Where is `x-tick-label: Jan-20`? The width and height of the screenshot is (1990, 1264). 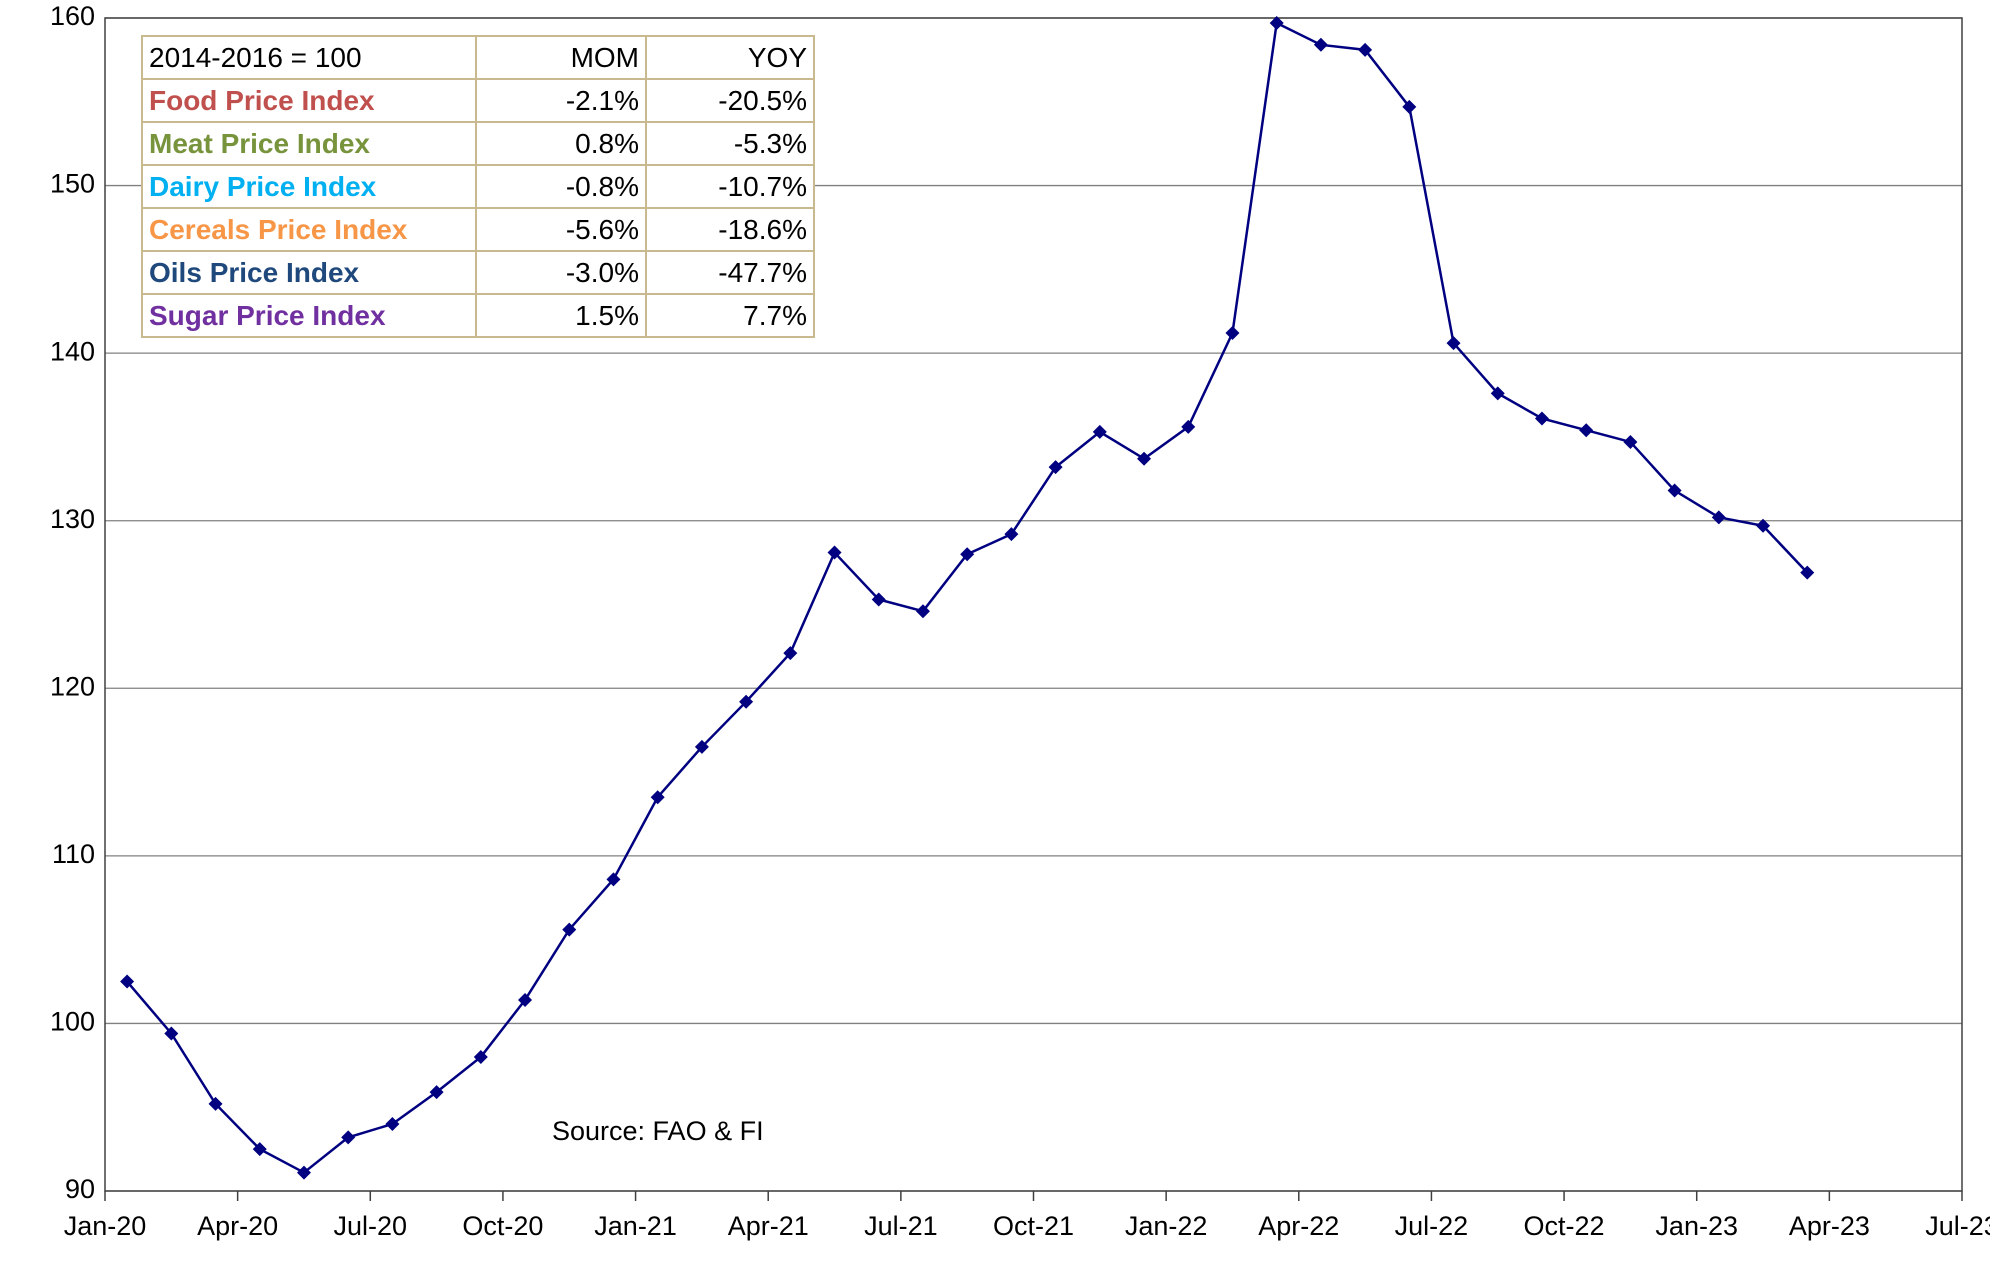 x-tick-label: Jan-20 is located at coordinates (105, 1226).